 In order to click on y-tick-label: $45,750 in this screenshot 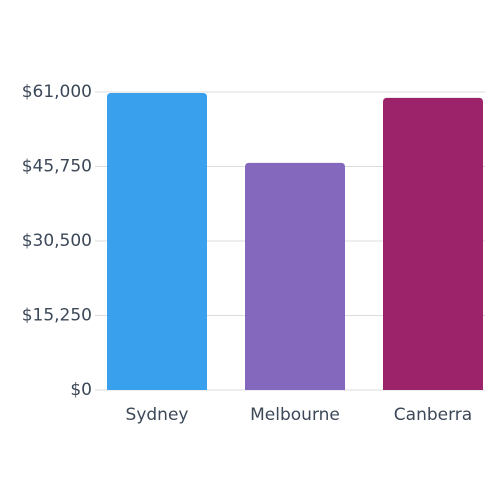, I will do `click(57, 167)`.